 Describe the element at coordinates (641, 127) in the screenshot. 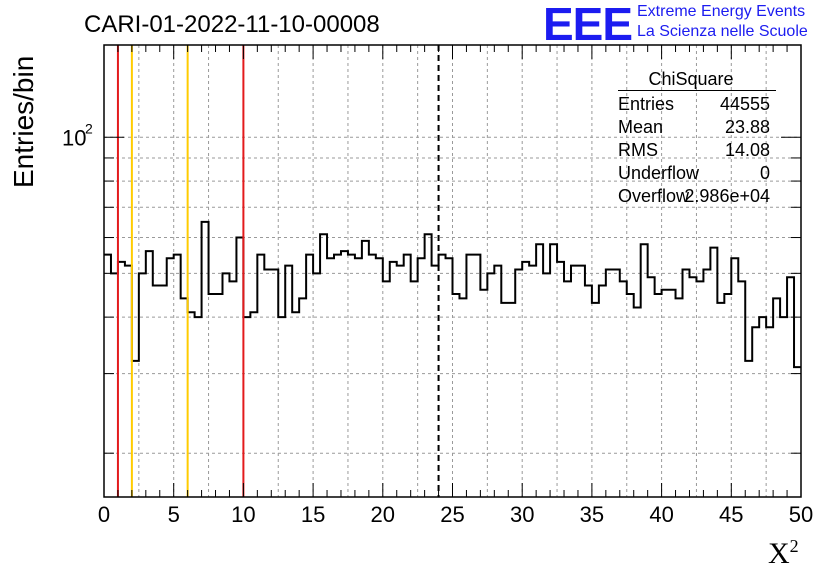

I see `stats-key: Mean` at that location.